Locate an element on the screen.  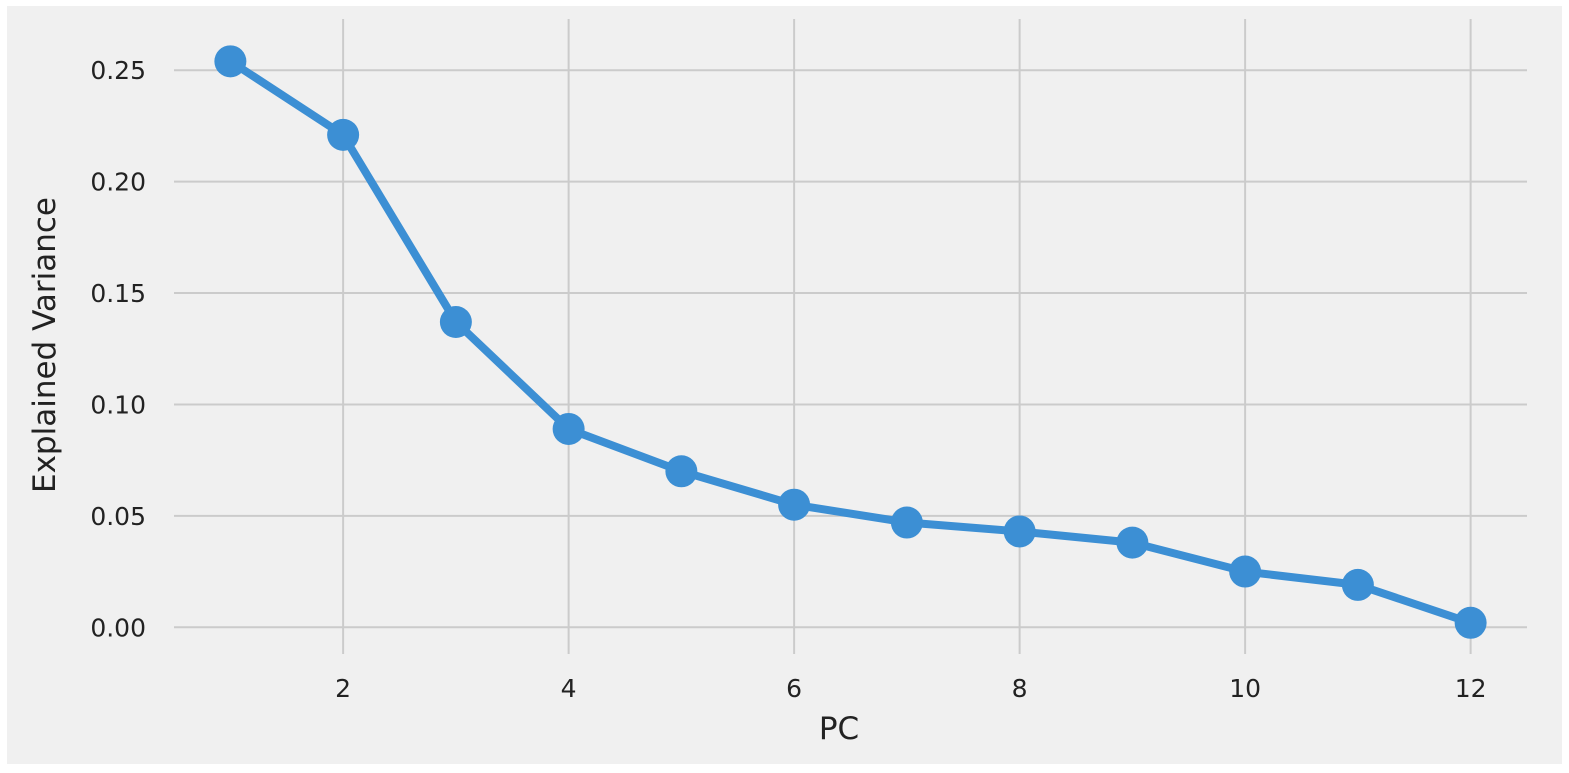
y-tick-label: 0.15 is located at coordinates (118, 293).